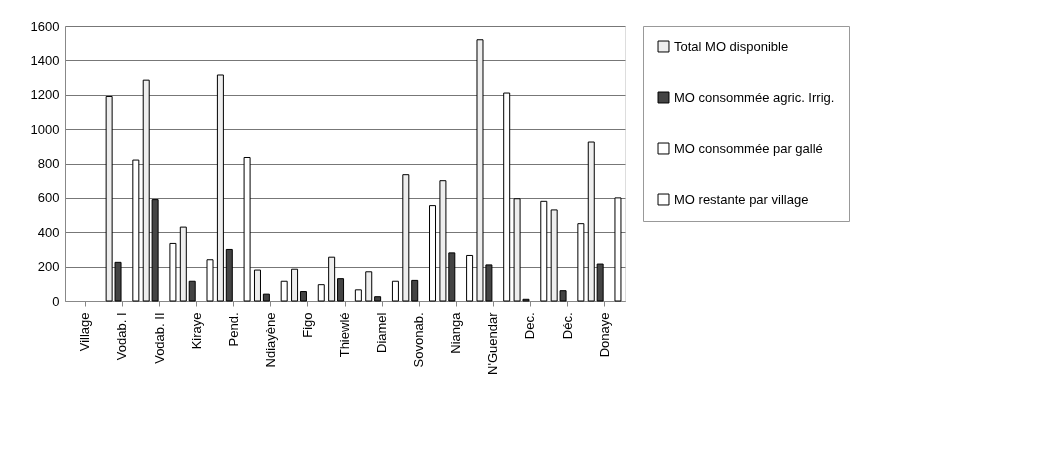  Describe the element at coordinates (122, 336) in the screenshot. I see `x-tick-label: Vodab. I` at that location.